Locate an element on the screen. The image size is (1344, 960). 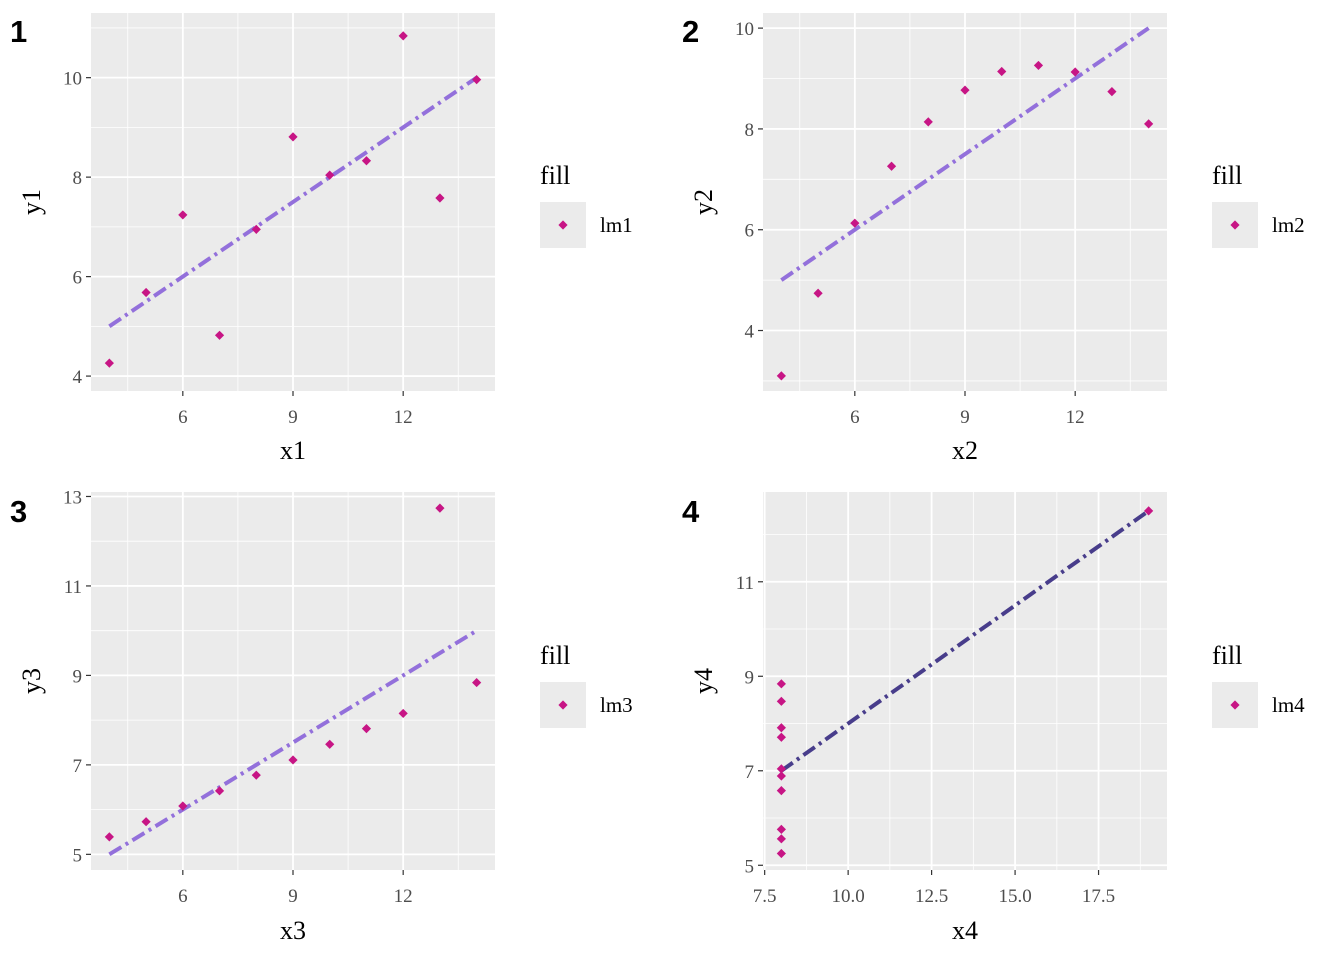
x-axis-title: x3 is located at coordinates (293, 930).